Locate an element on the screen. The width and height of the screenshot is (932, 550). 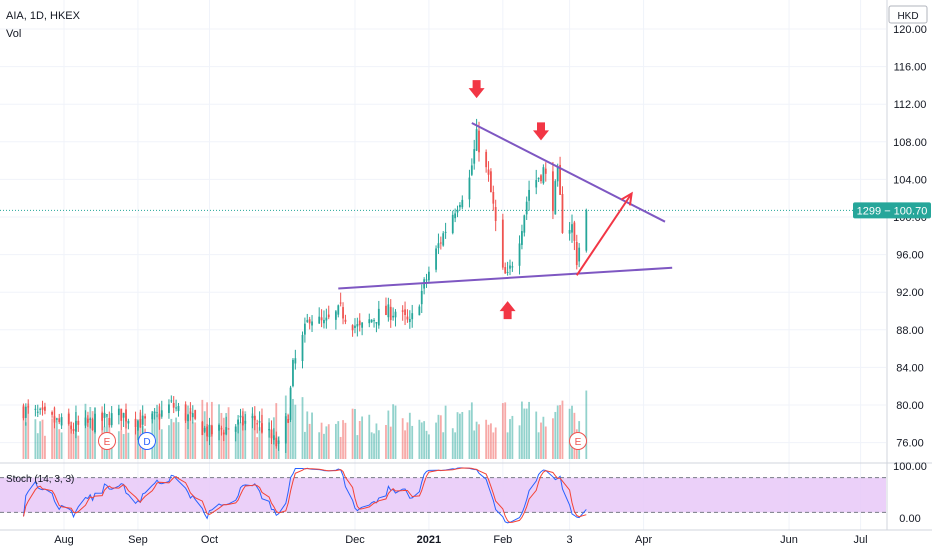
trendline-upper is located at coordinates (568, 172).